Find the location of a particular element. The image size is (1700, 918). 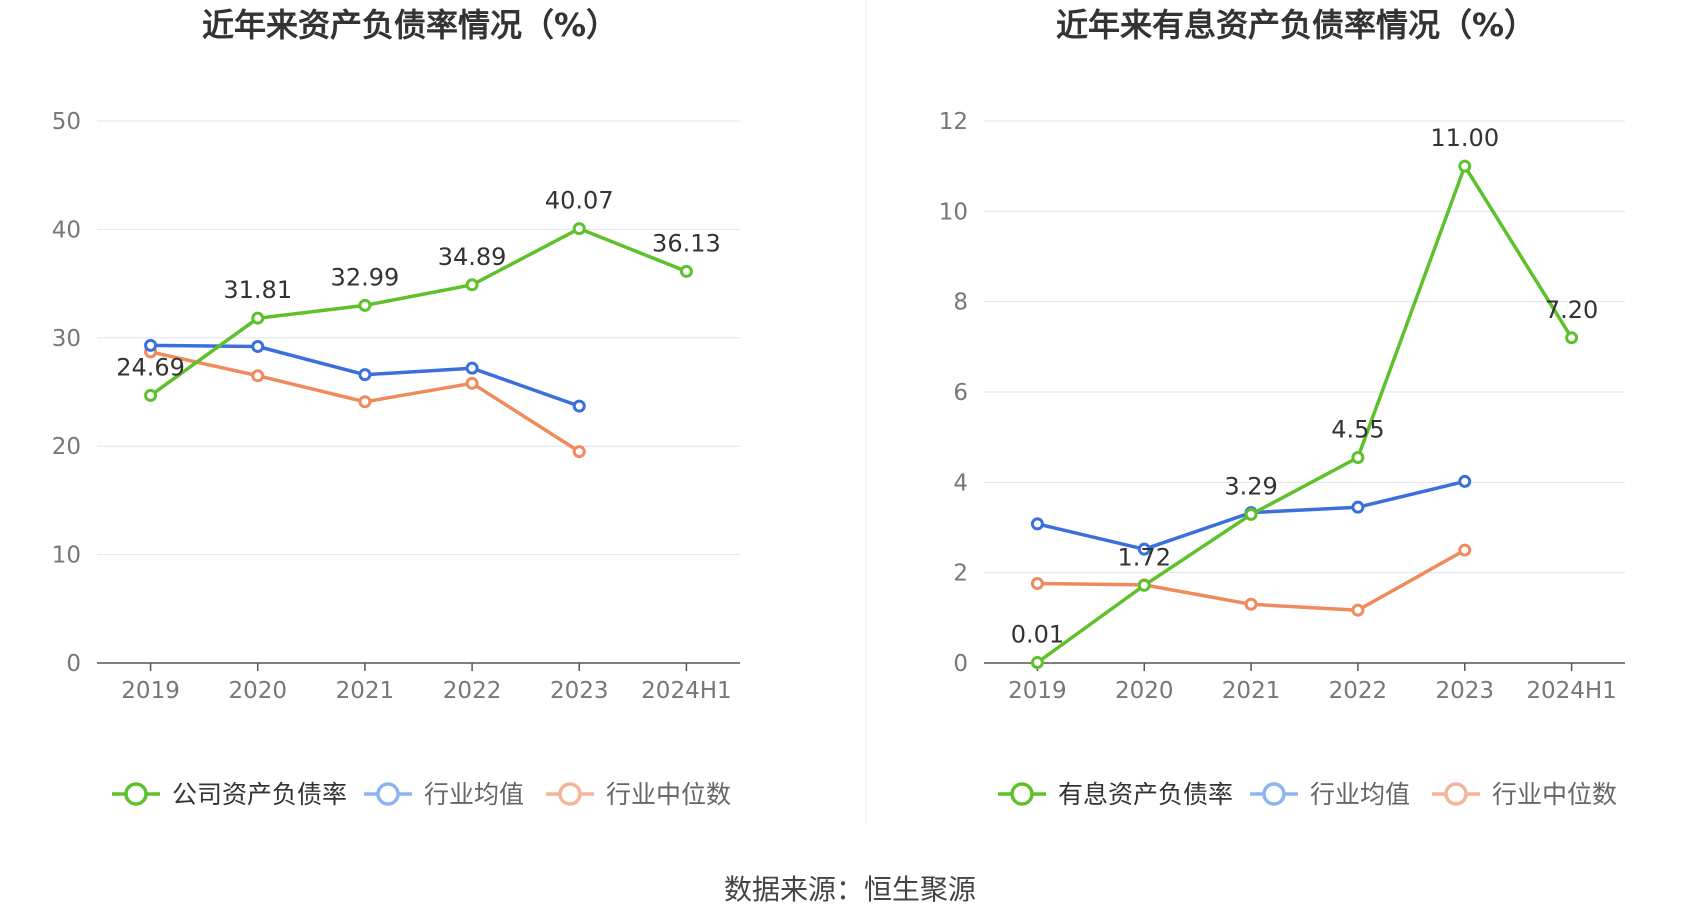

data-label: 34.89 is located at coordinates (472, 257).